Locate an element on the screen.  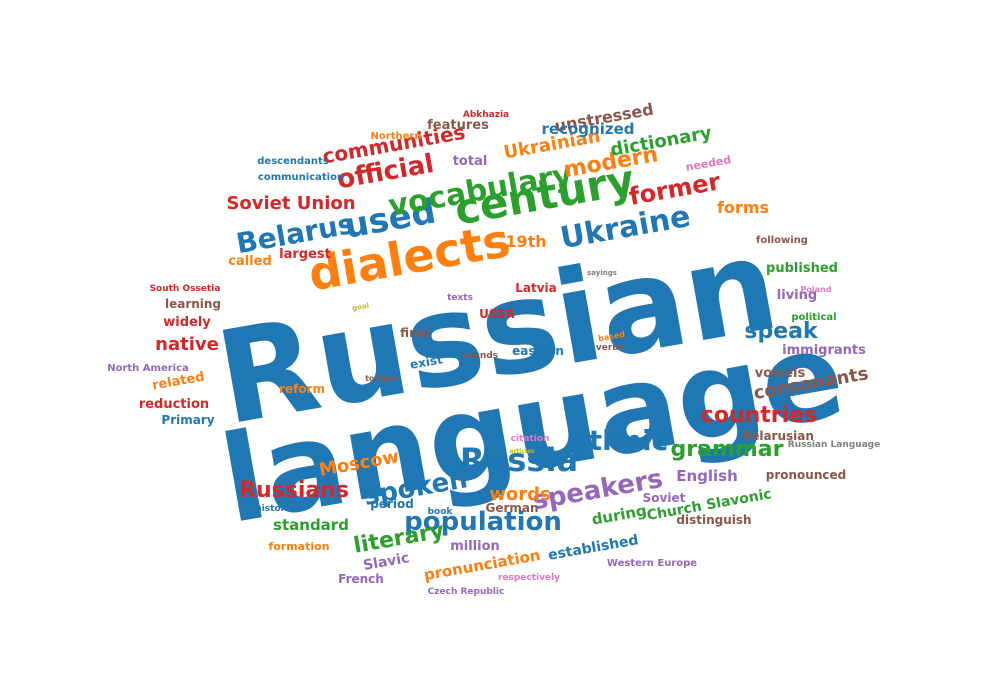
word-tongue: tongue is located at coordinates (381, 378).